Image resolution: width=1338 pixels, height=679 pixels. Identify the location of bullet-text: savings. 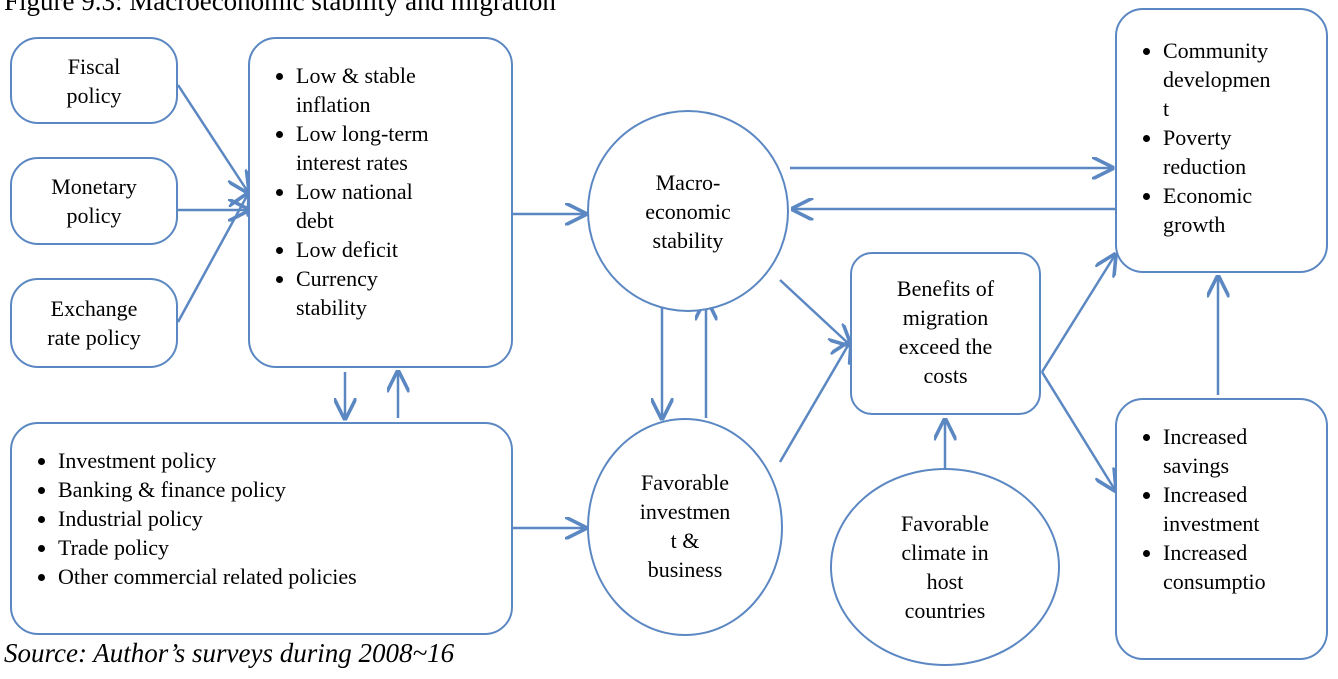
(1196, 465).